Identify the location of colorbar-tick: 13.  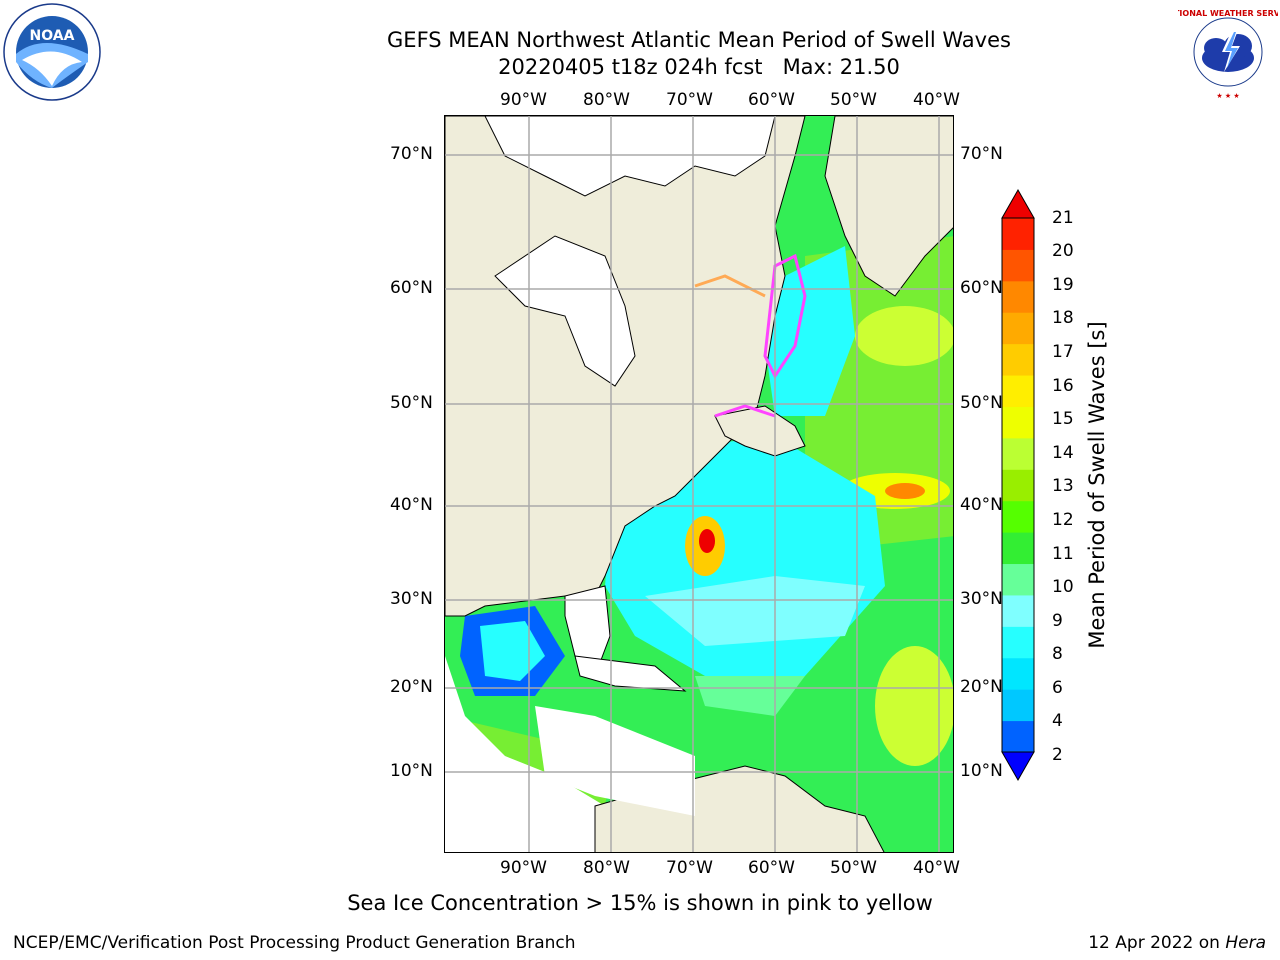
(1063, 486).